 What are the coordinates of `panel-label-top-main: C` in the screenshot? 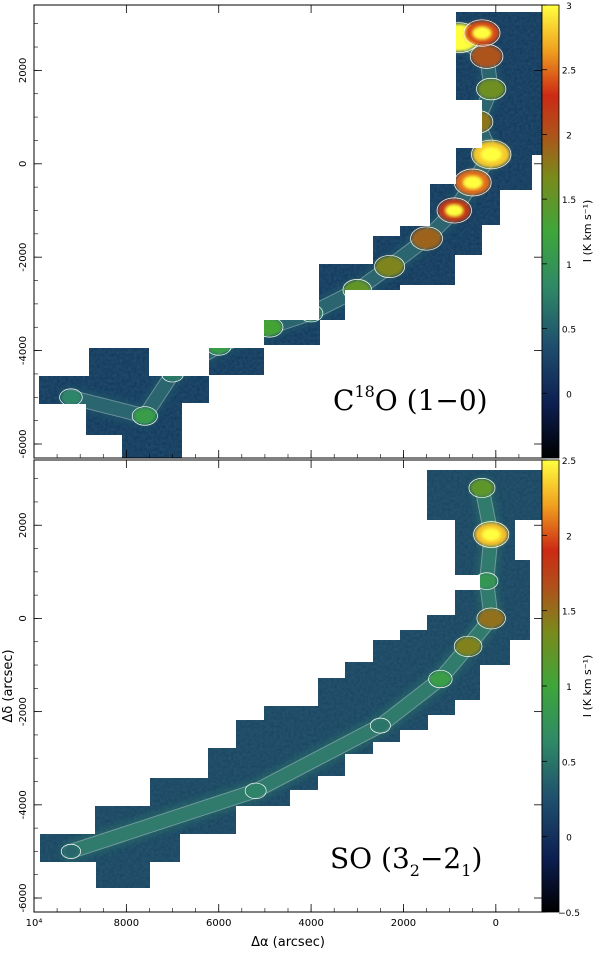 It's located at (343, 400).